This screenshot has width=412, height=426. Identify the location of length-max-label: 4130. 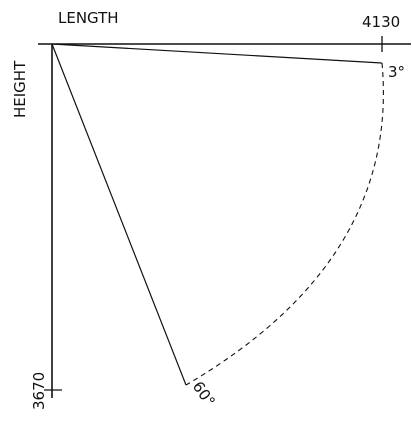
(381, 22).